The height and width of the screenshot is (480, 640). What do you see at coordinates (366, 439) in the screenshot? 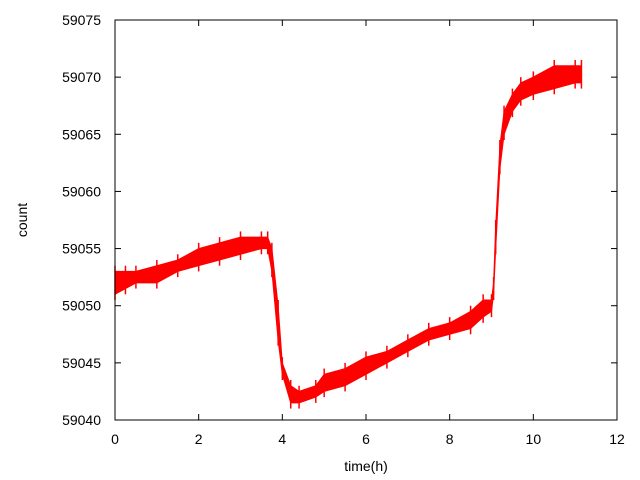
I see `x-tick-label: 6` at bounding box center [366, 439].